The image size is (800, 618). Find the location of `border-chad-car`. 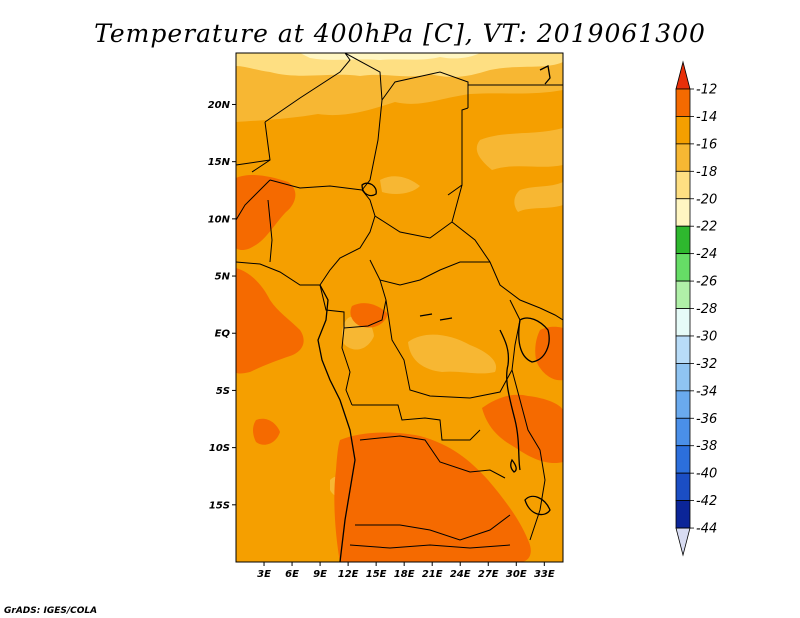

border-chad-car is located at coordinates (418, 211).